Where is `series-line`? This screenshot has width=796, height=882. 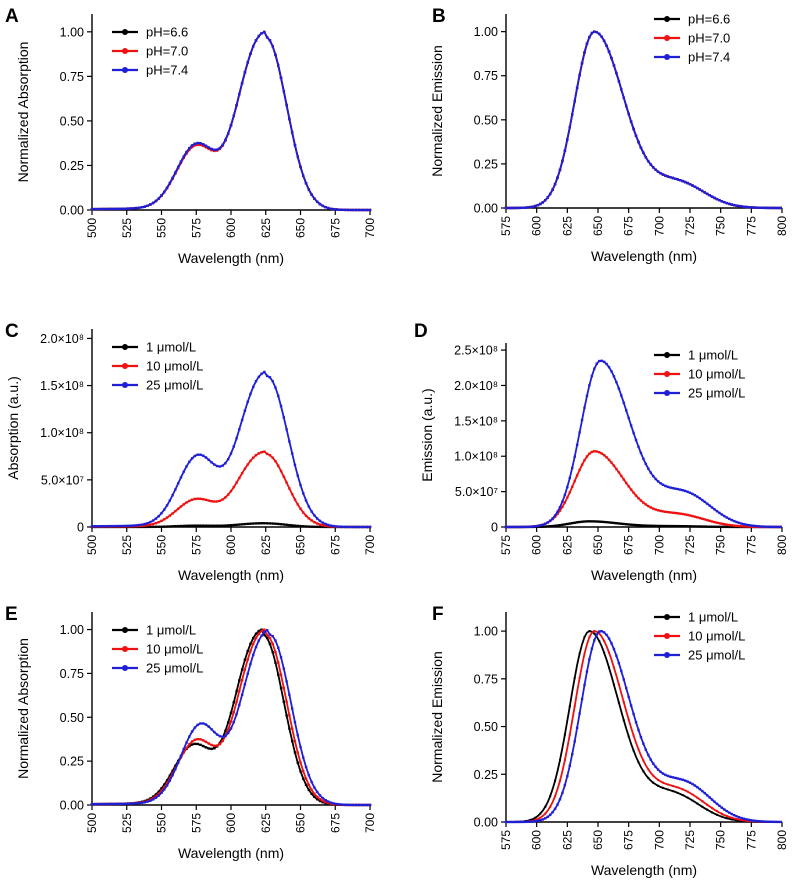 series-line is located at coordinates (231, 120).